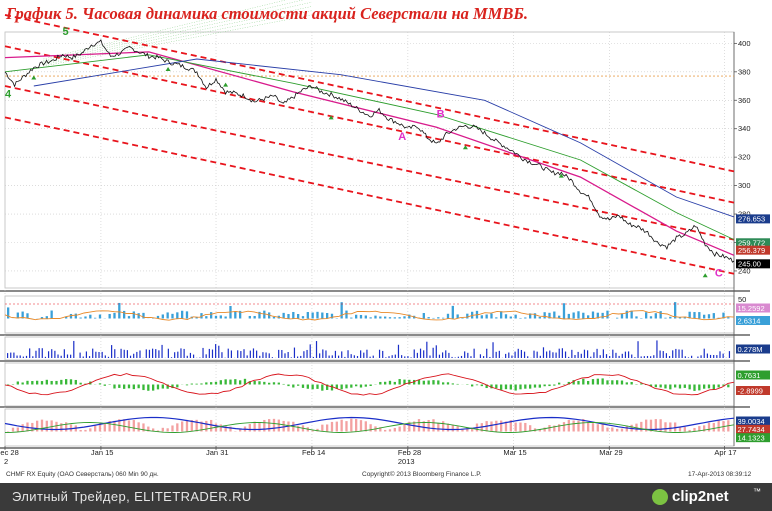  What do you see at coordinates (751, 219) in the screenshot?
I see `right-value-label: 276.653` at bounding box center [751, 219].